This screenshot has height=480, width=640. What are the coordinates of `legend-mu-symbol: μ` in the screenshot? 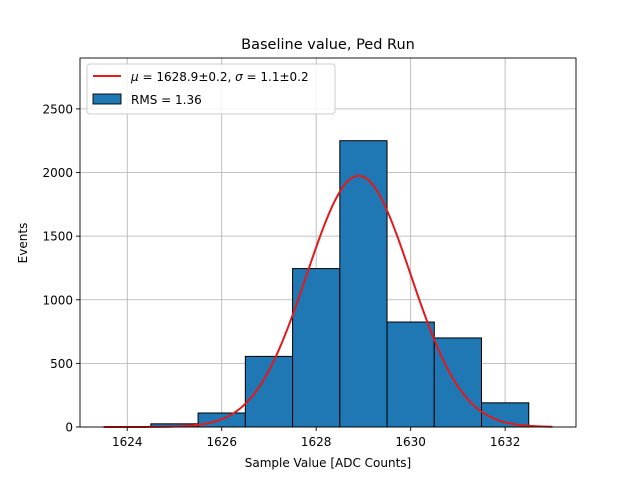 It's located at (134, 77).